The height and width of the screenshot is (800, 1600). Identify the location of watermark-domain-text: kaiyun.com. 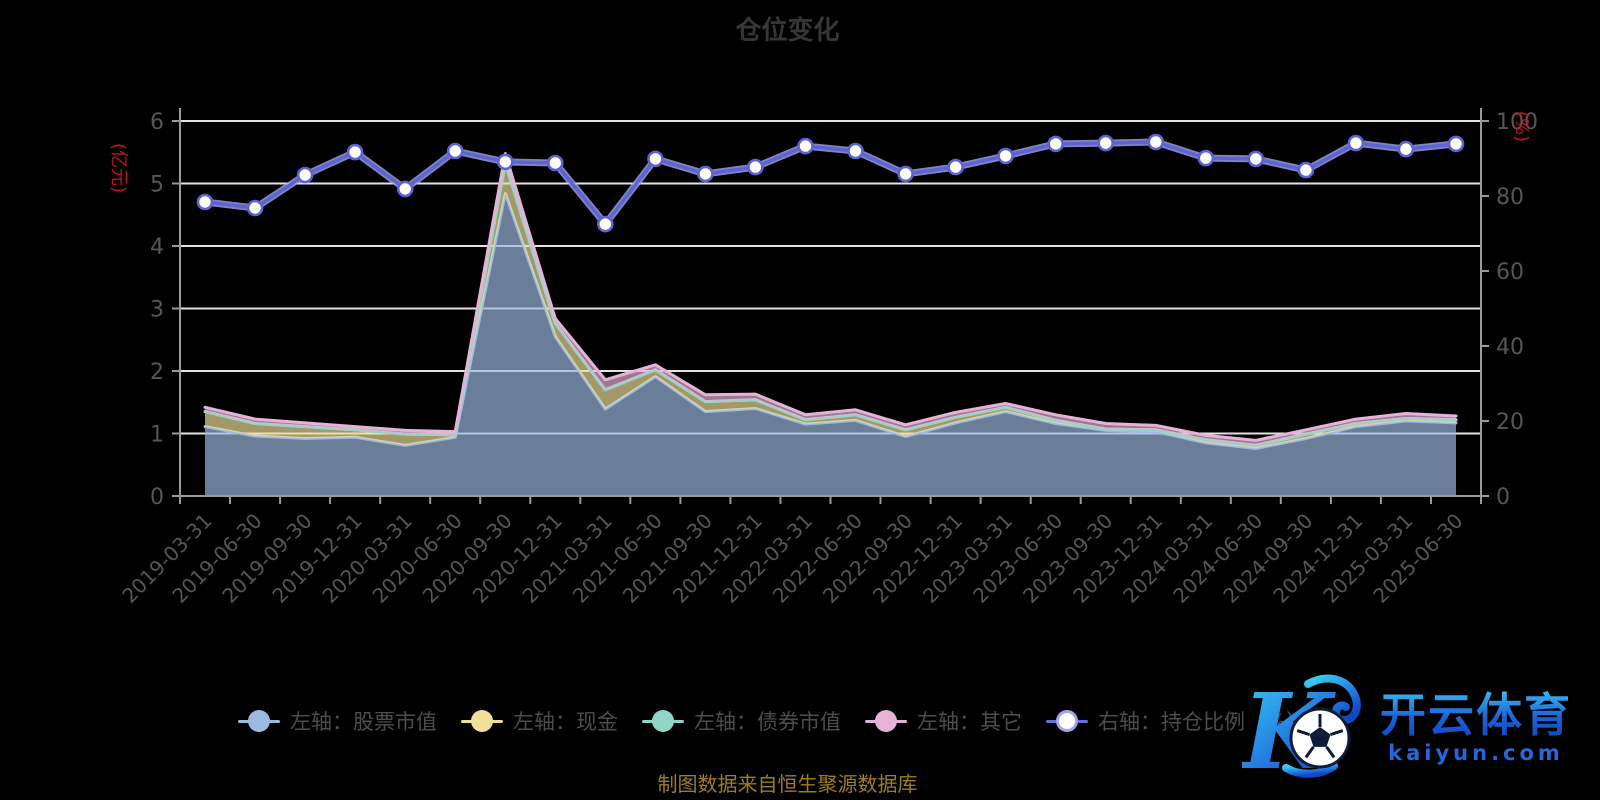
(1476, 753).